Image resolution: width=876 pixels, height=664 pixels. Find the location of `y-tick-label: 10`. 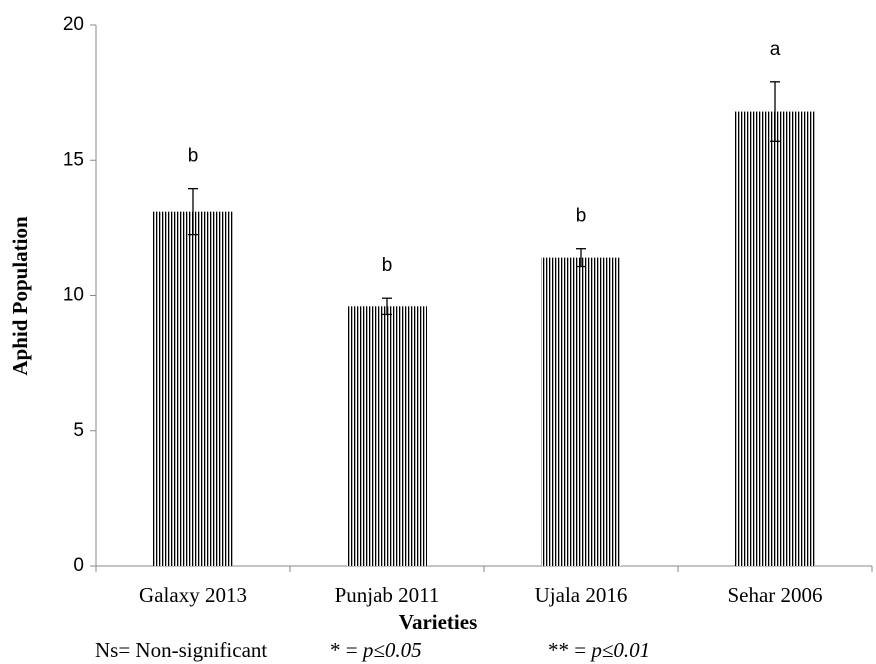

y-tick-label: 10 is located at coordinates (73, 295).